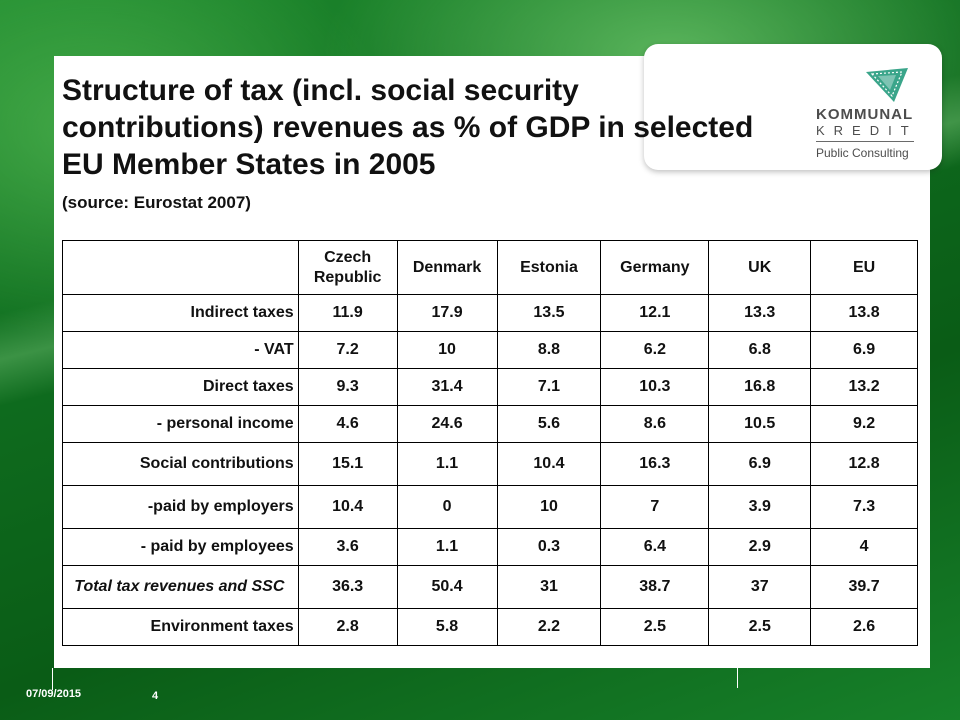  Describe the element at coordinates (347, 464) in the screenshot. I see `table-cell: 15.1` at that location.